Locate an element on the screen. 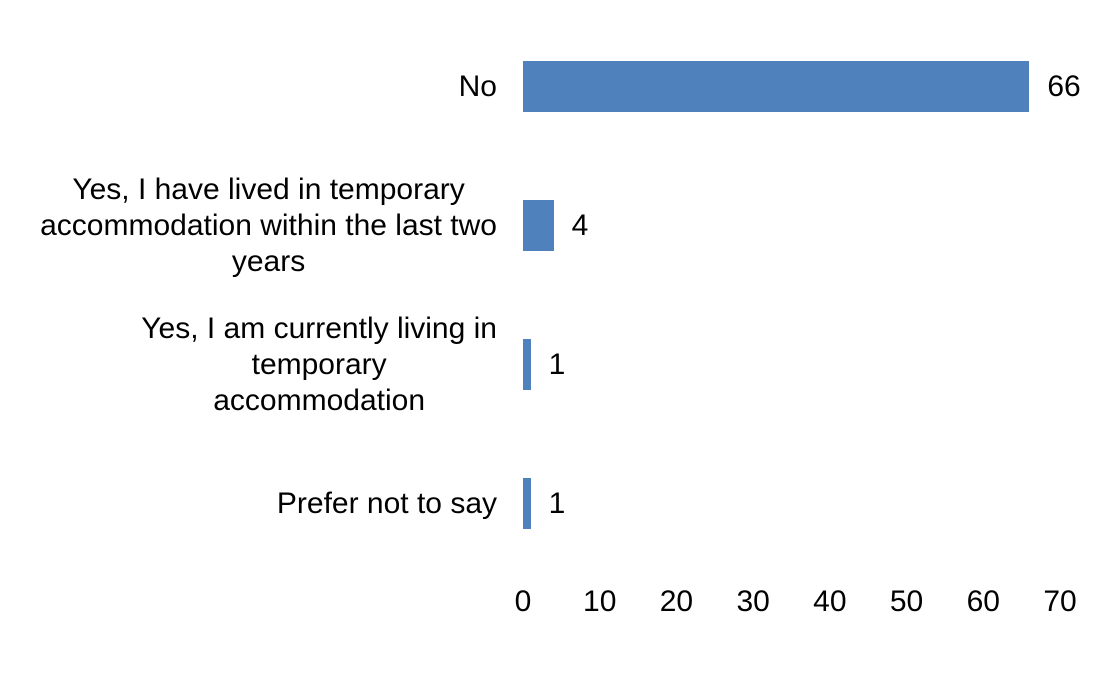 The width and height of the screenshot is (1112, 680). category-label: Prefer not to say is located at coordinates (261, 504).